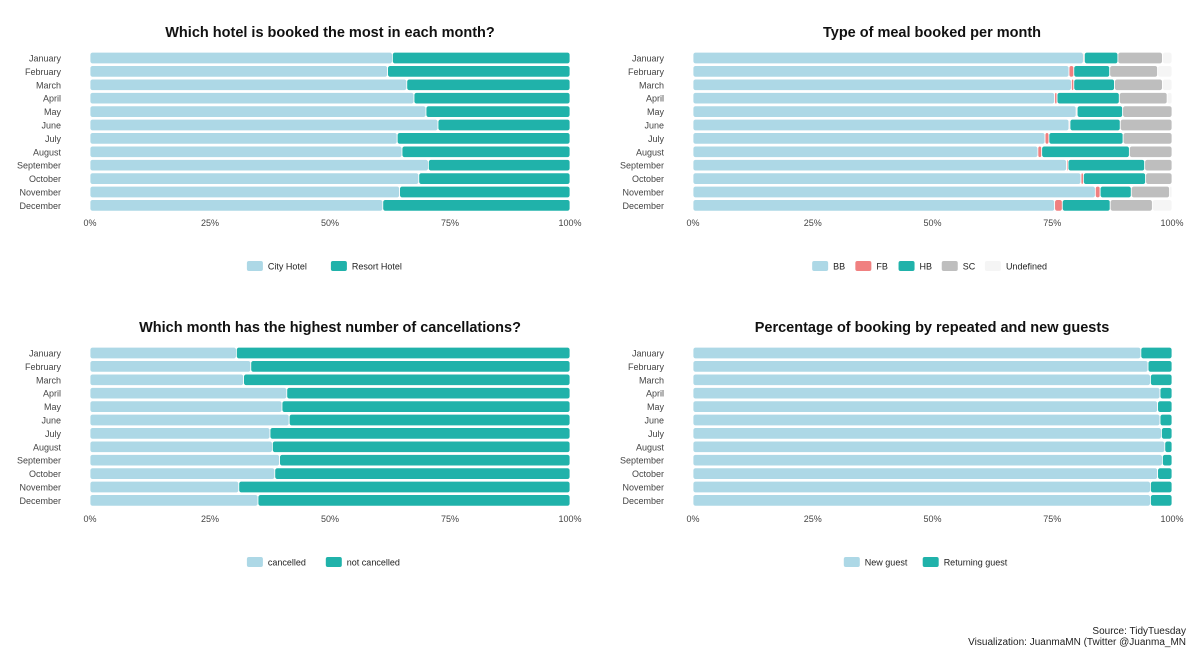  I want to click on legend-label: Returning guest, so click(976, 563).